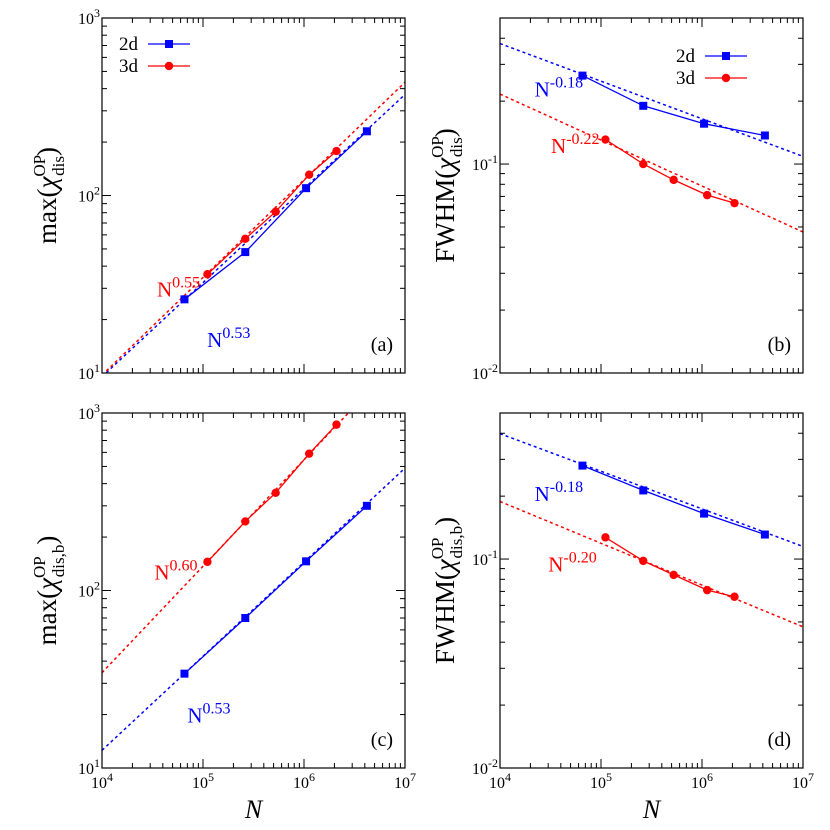 The width and height of the screenshot is (830, 830). I want to click on ylabel-chi: χ, so click(445, 566).